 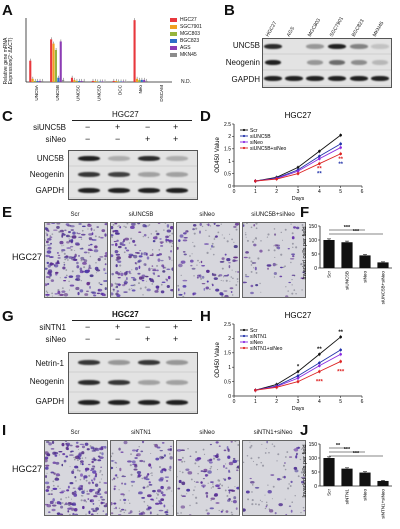 I want to click on a-legend-swatch, so click(x=173, y=40).